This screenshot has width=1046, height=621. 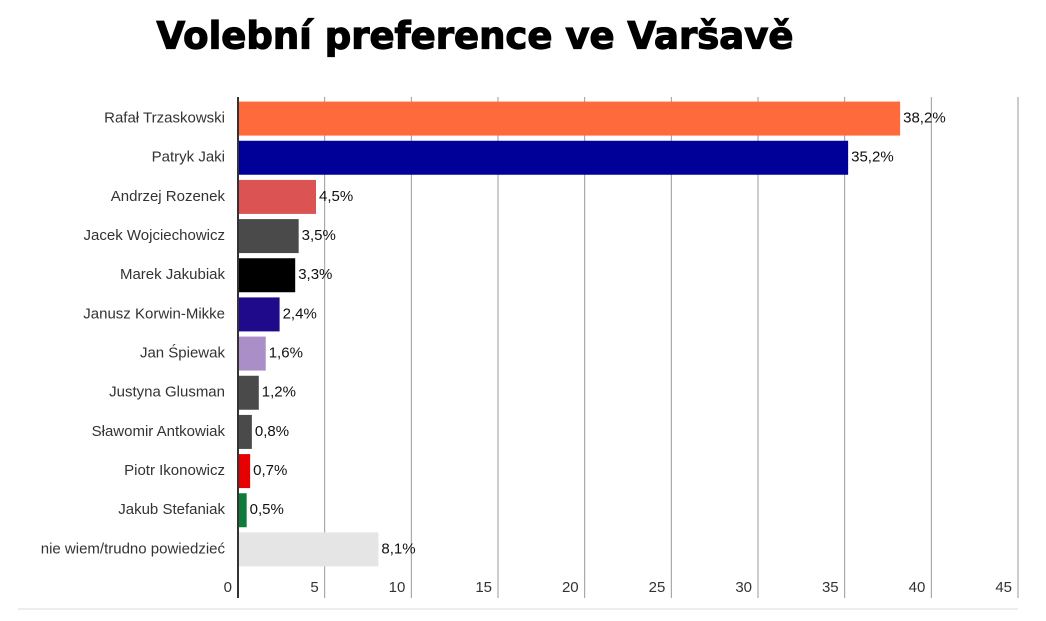 What do you see at coordinates (1003, 587) in the screenshot?
I see `x-tick-label: 45` at bounding box center [1003, 587].